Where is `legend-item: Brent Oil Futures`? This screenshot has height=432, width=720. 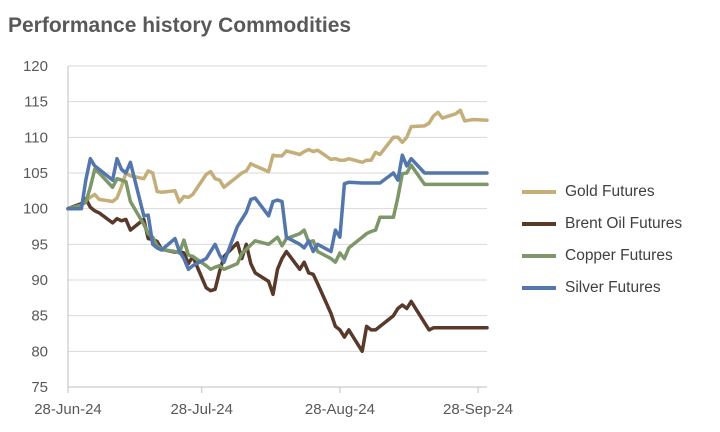 legend-item: Brent Oil Futures is located at coordinates (602, 224).